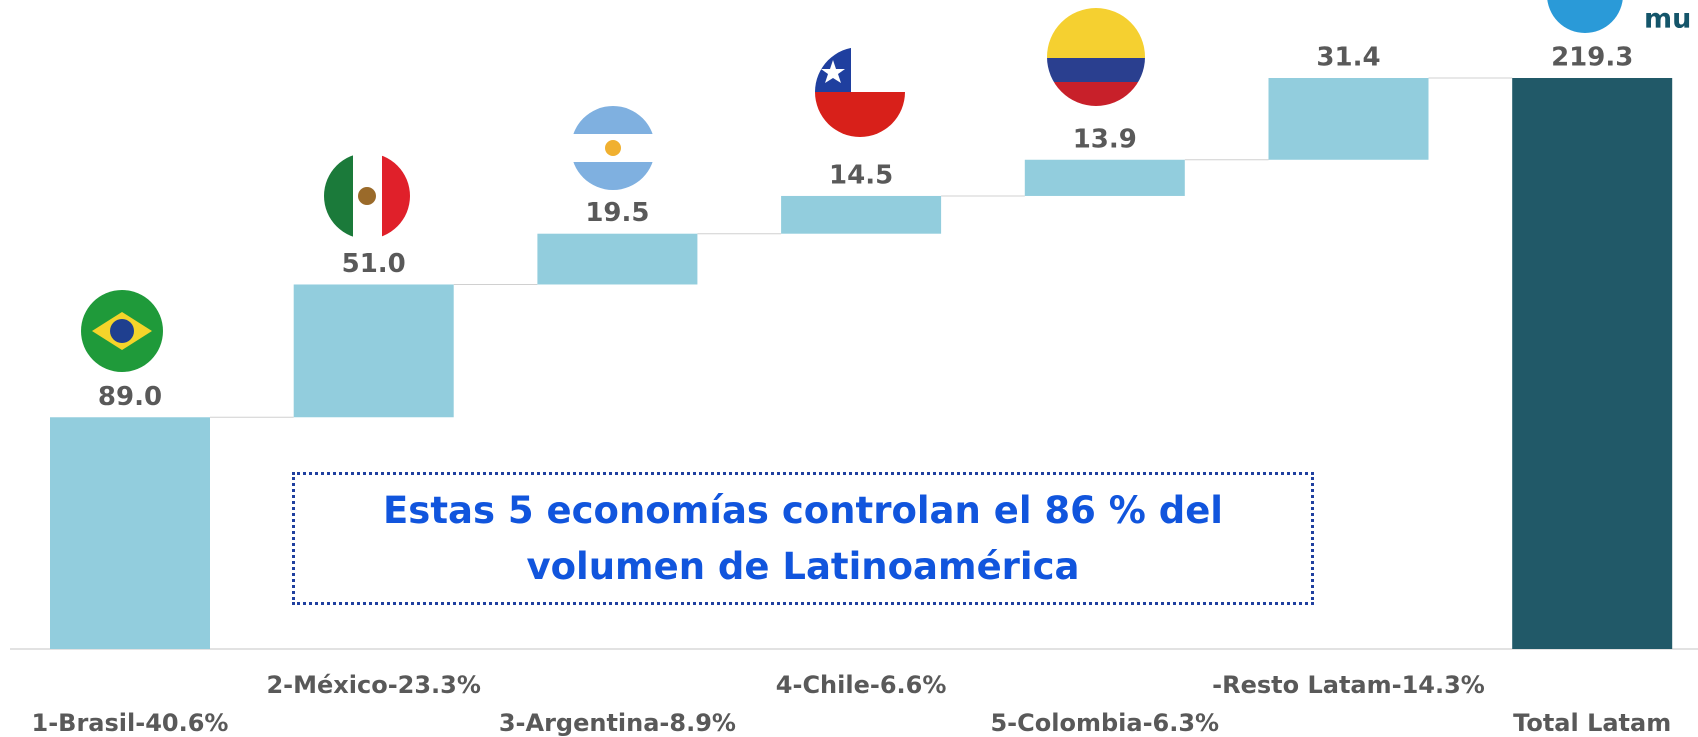  Describe the element at coordinates (861, 175) in the screenshot. I see `value-label: 14.5` at that location.